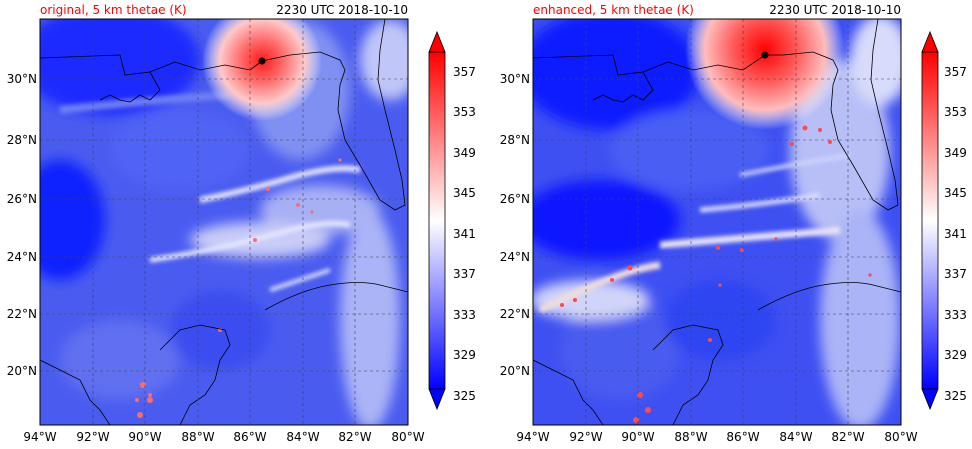  I want to click on lon-labels-enhanced: 94°W 92°W 90°W 88°W 86°W 84°W 82°W 80°W, so click(716, 437).